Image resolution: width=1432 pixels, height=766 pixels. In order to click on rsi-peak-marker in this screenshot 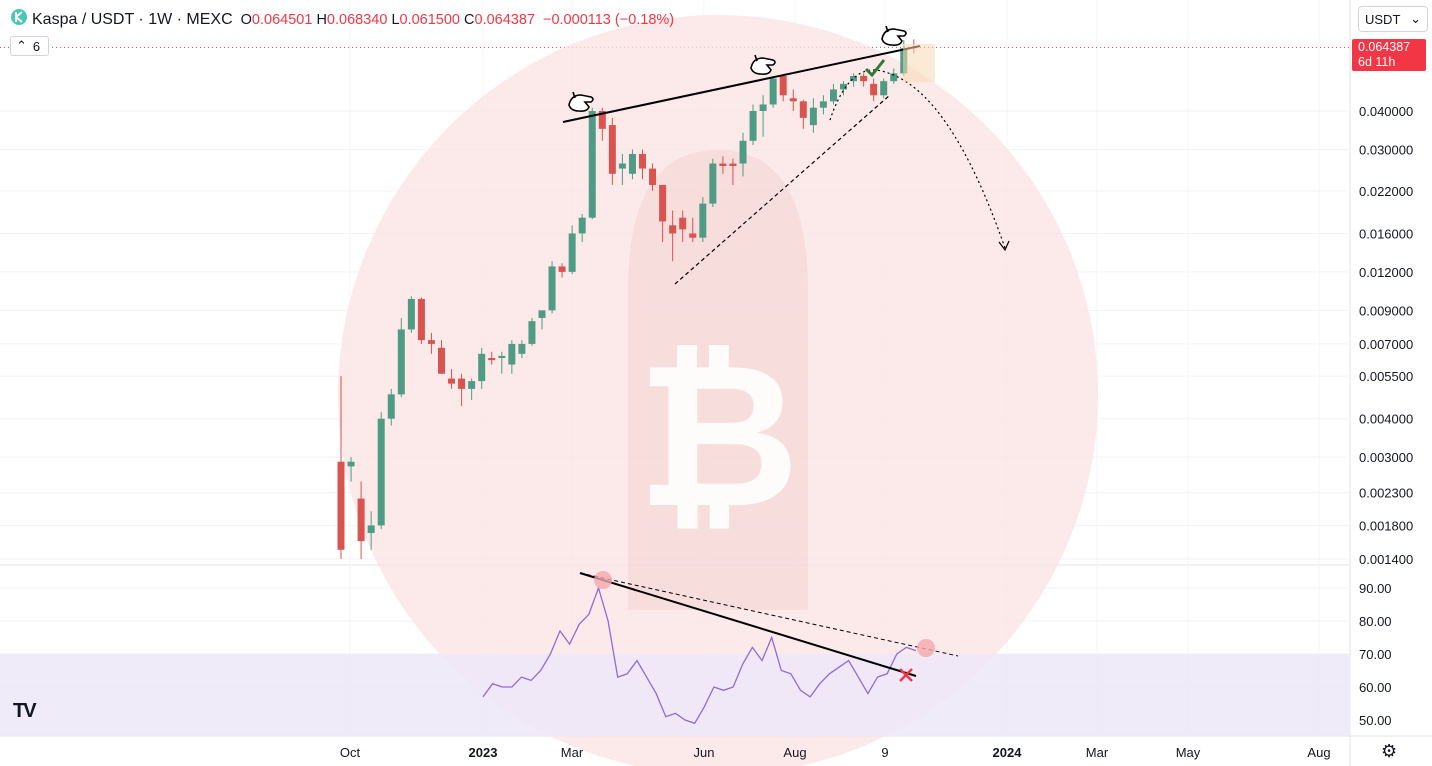, I will do `click(603, 580)`.